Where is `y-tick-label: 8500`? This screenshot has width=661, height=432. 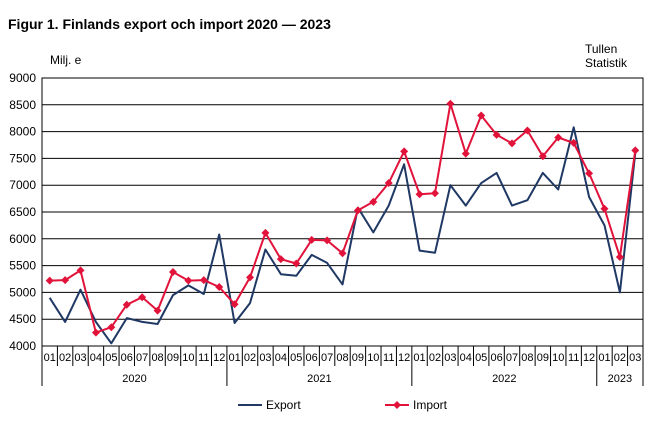
y-tick-label: 8500 is located at coordinates (22, 105).